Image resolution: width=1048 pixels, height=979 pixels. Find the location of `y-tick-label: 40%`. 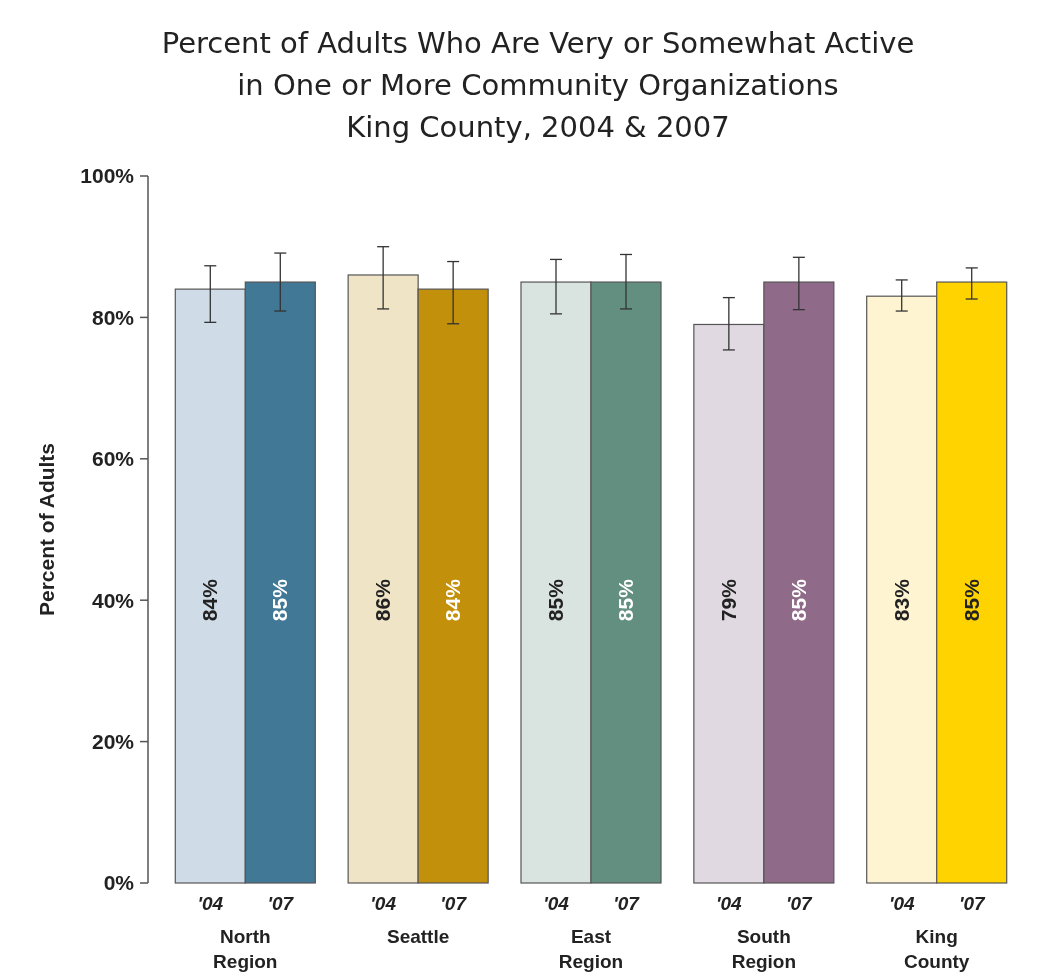

y-tick-label: 40% is located at coordinates (113, 600).